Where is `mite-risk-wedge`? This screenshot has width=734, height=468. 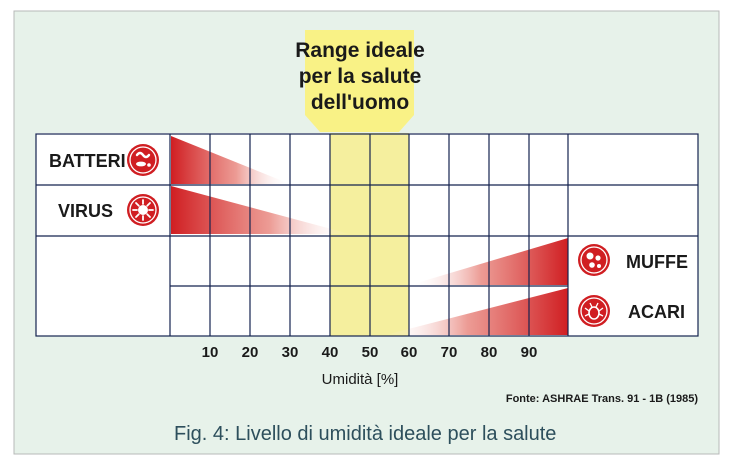
mite-risk-wedge is located at coordinates (476, 311).